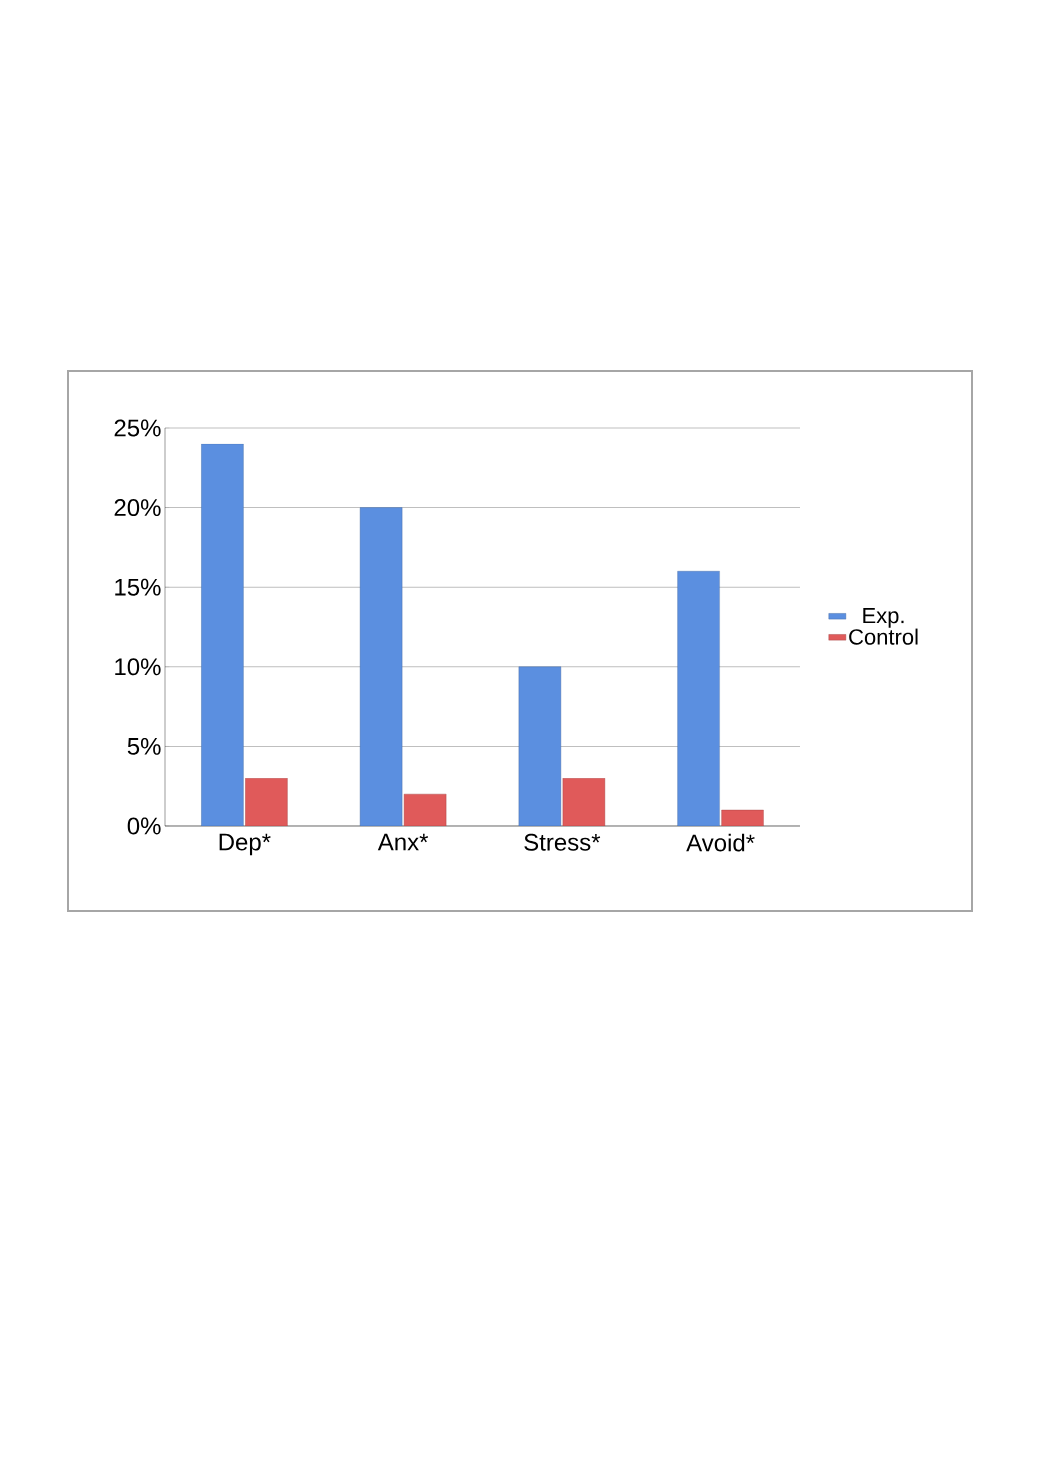  I want to click on x-tick-label: Anx*, so click(403, 842).